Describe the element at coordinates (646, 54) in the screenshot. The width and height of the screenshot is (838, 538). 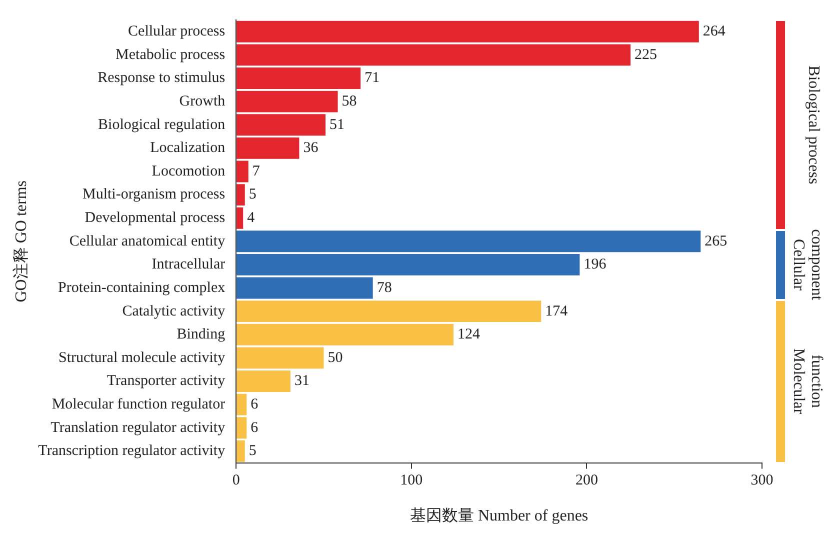
I see `data-label: 225` at that location.